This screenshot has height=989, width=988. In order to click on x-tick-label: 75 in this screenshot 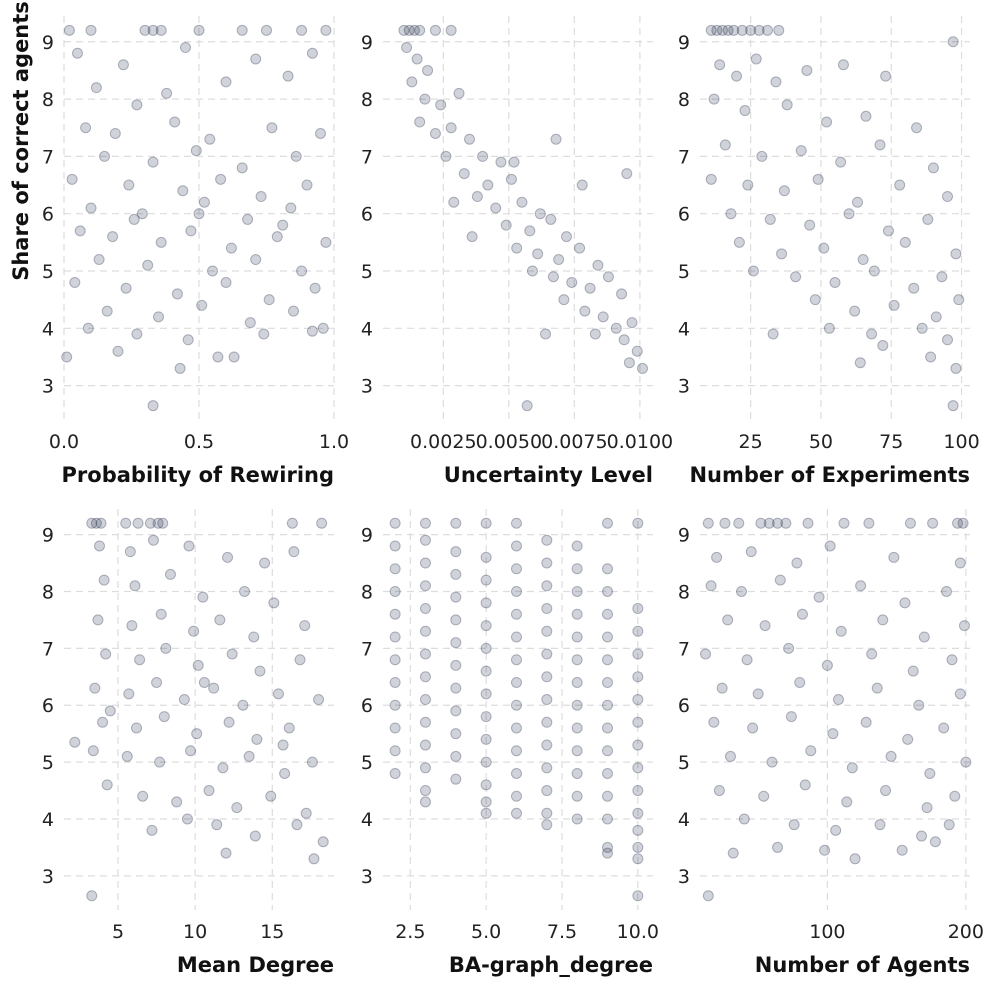, I will do `click(891, 442)`.